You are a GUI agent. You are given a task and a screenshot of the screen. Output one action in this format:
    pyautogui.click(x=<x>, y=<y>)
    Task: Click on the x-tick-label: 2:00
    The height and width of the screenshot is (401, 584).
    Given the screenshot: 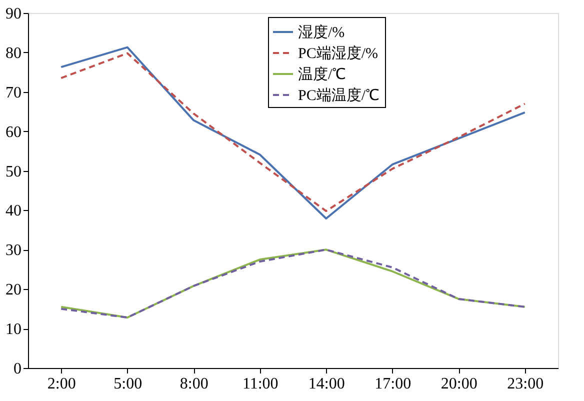 What is the action you would take?
    pyautogui.click(x=61, y=384)
    